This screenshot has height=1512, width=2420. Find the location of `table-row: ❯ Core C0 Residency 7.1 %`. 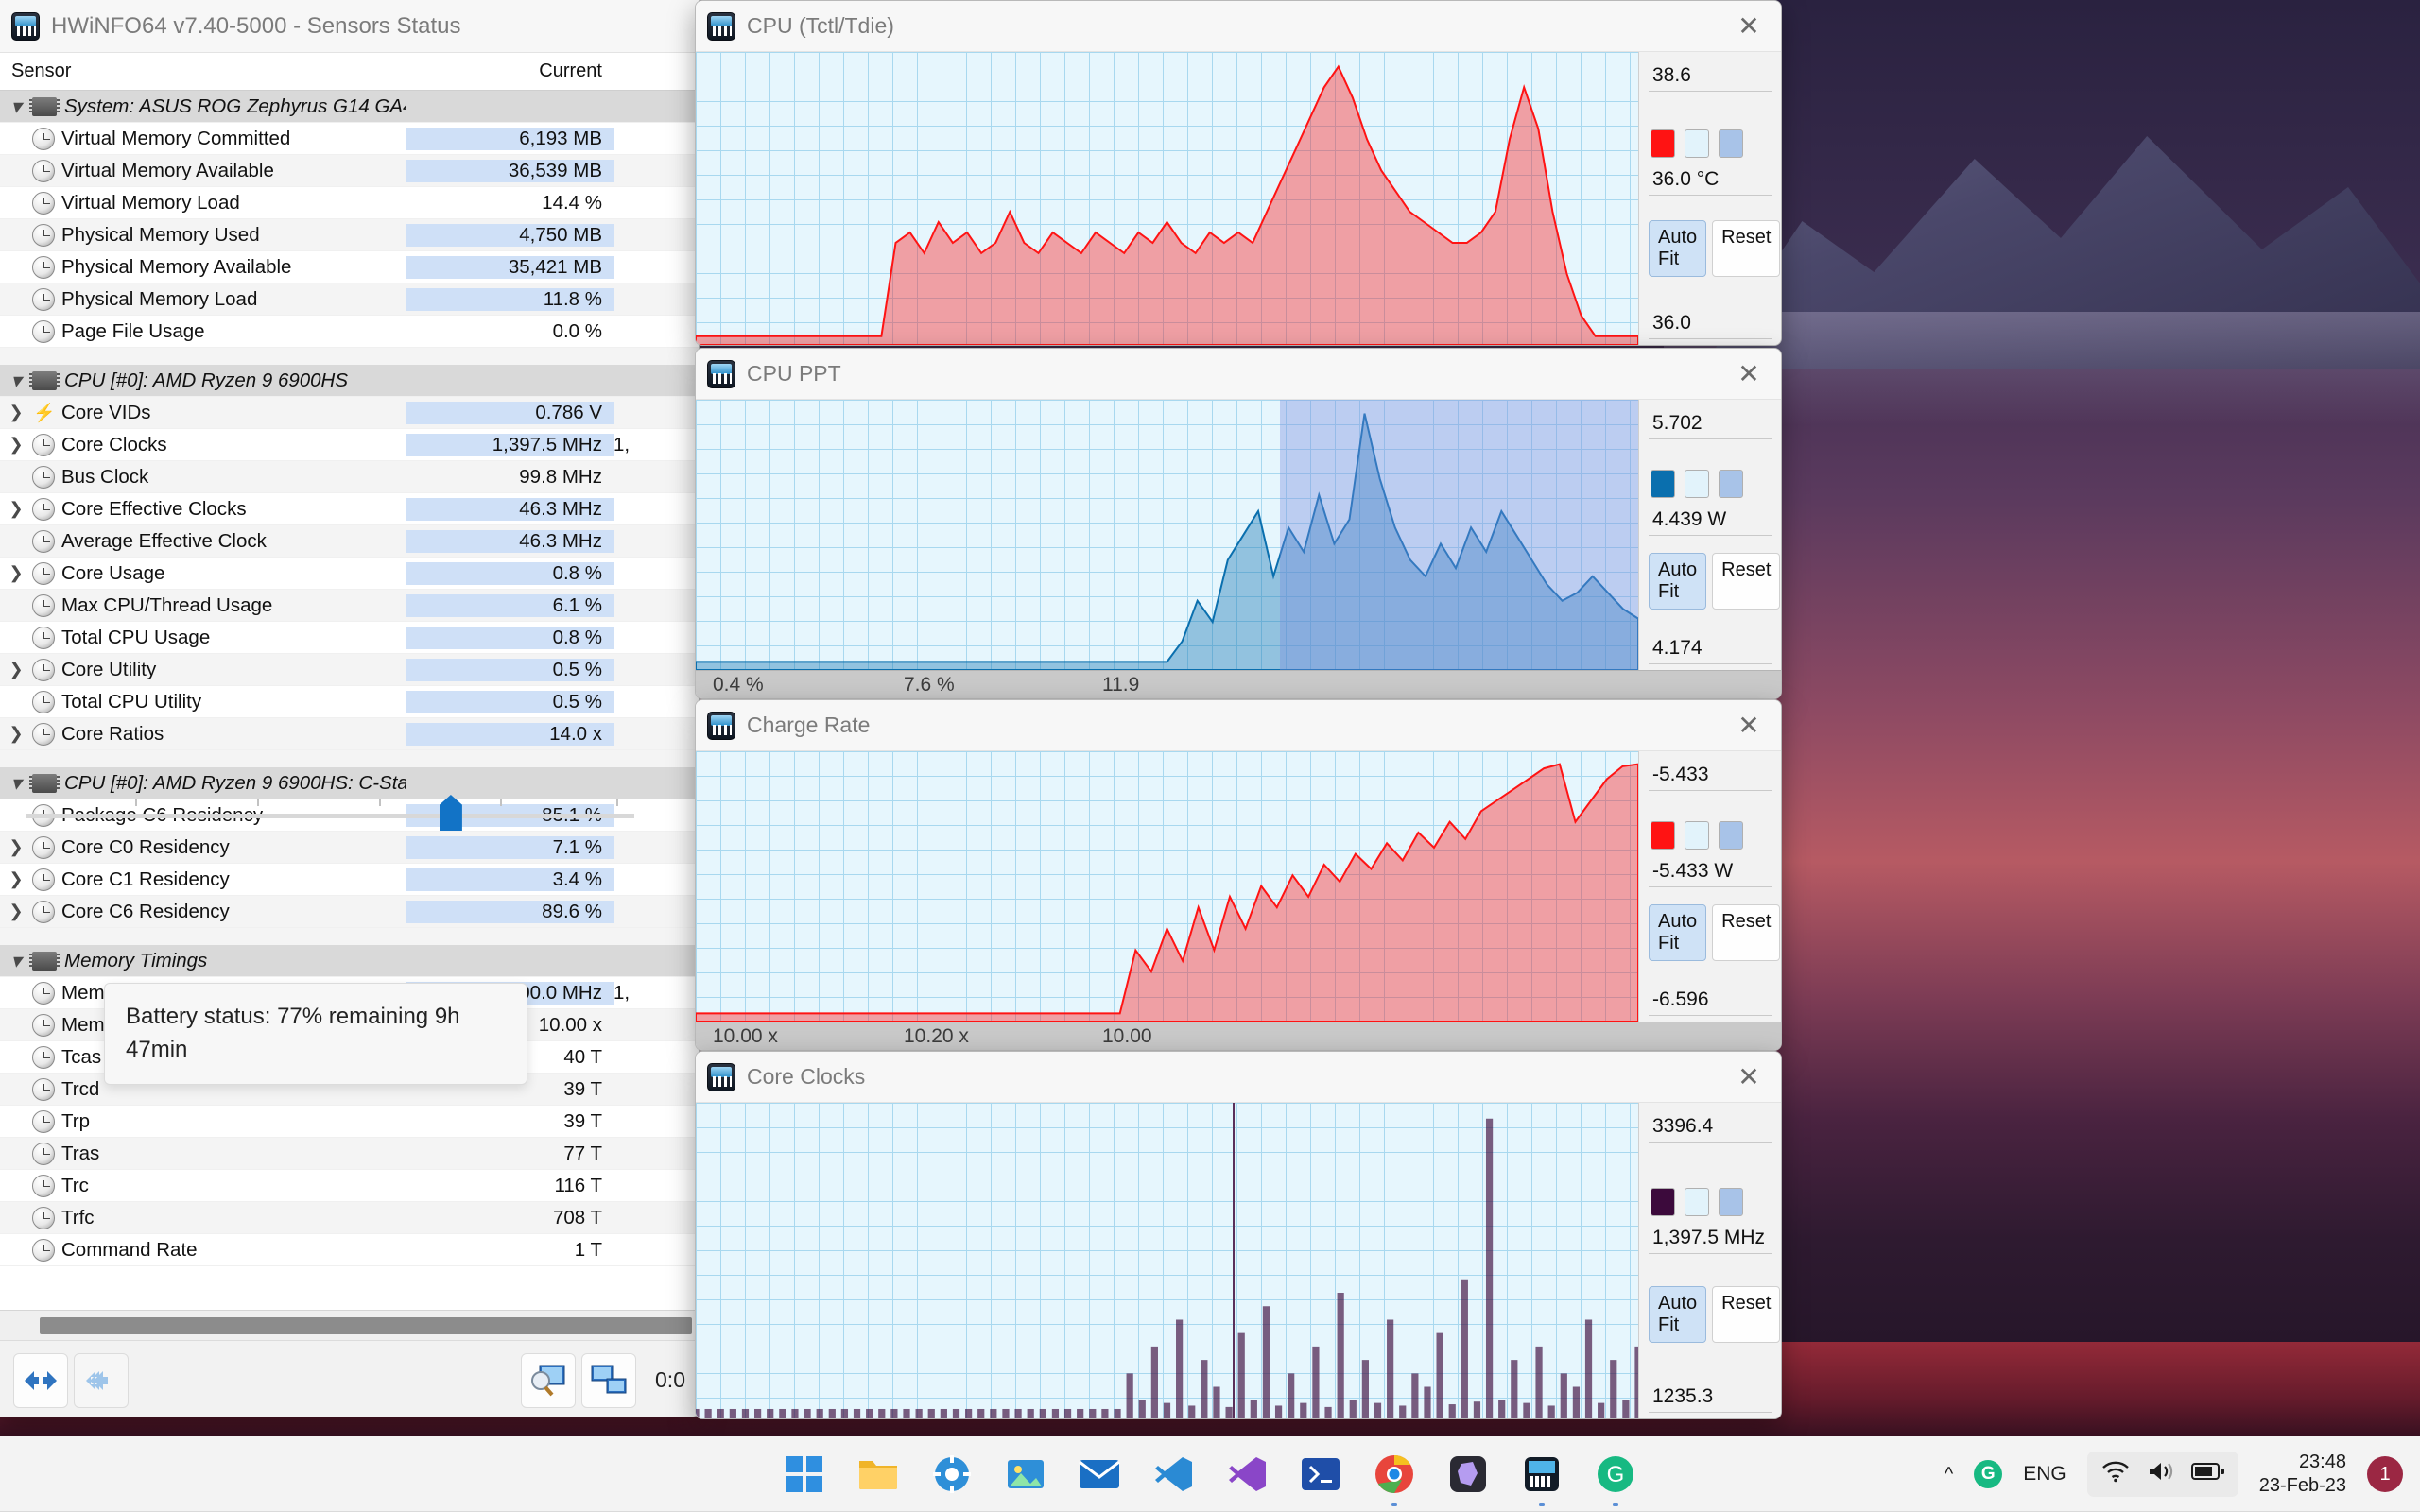

table-row: ❯ Core C0 Residency 7.1 % is located at coordinates (350, 848).